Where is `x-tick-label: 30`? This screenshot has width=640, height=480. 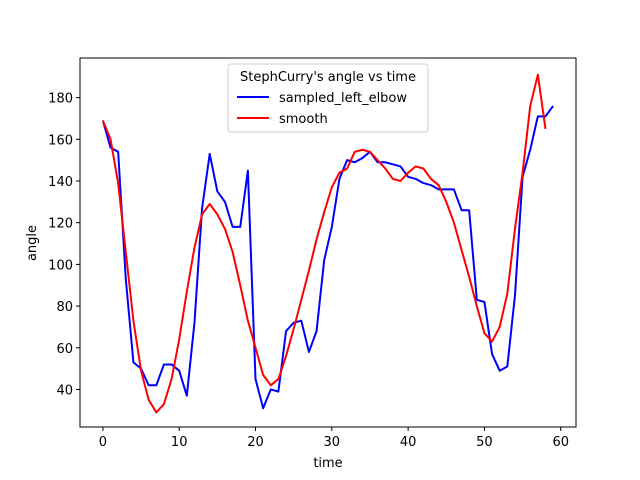 x-tick-label: 30 is located at coordinates (332, 442).